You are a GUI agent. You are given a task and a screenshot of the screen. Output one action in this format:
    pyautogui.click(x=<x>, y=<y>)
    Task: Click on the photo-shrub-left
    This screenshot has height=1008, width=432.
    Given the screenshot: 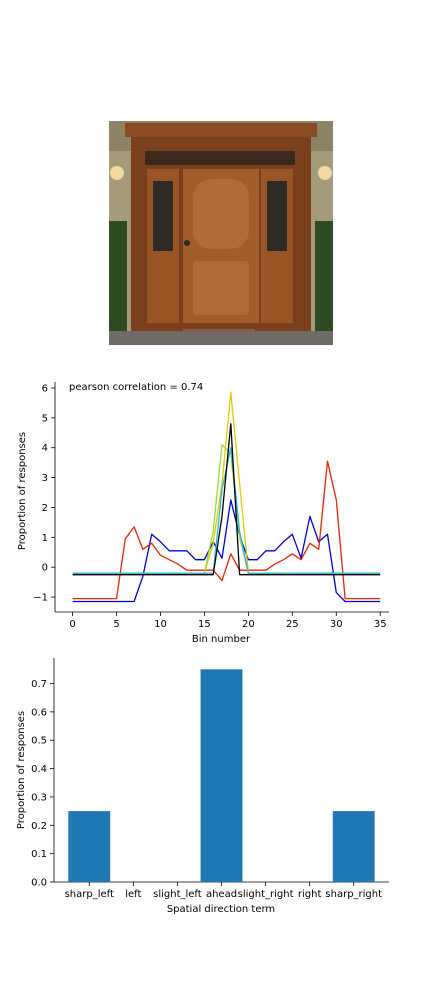 What is the action you would take?
    pyautogui.click(x=118, y=276)
    